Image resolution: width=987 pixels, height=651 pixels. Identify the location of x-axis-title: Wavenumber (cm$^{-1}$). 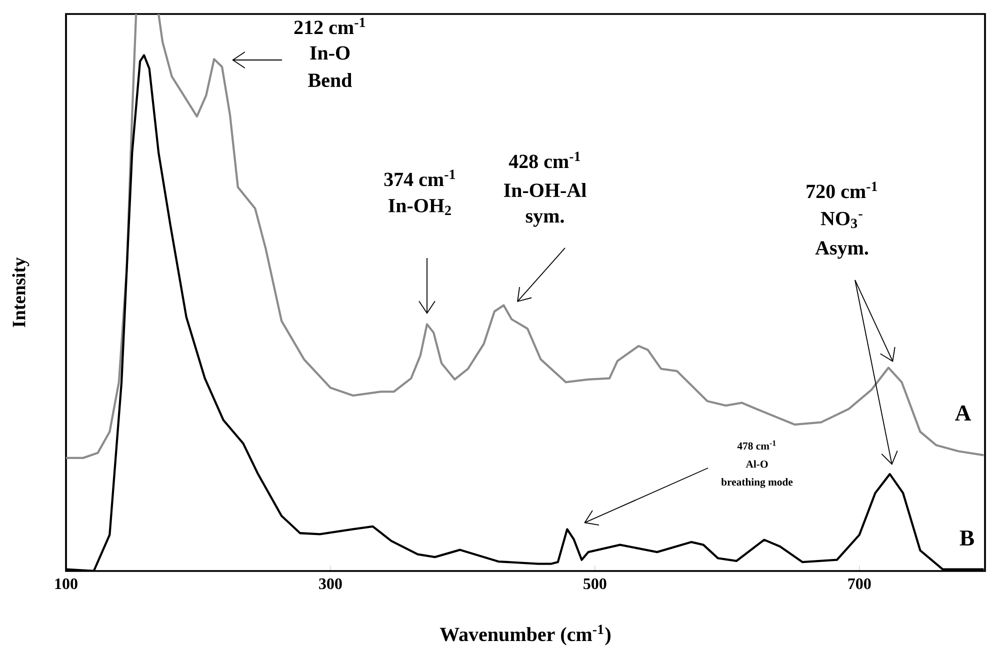
(525, 635).